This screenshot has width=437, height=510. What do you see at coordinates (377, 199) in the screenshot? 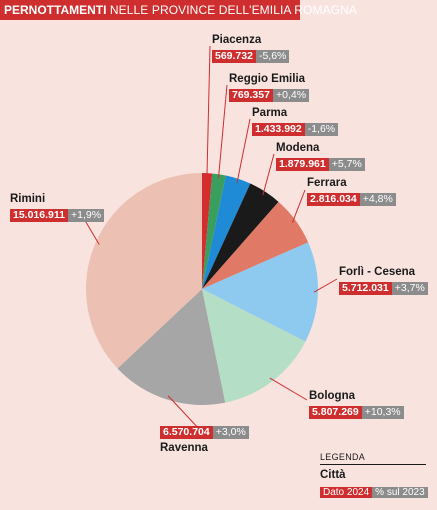
I see `change-label: +4,8%` at bounding box center [377, 199].